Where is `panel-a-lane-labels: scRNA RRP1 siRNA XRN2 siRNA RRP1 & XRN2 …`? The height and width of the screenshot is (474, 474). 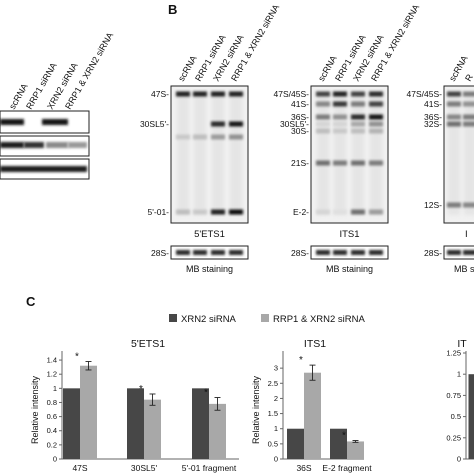 panel-a-lane-labels: scRNA RRP1 siRNA XRN2 siRNA RRP1 & XRN2 … is located at coordinates (61, 71).